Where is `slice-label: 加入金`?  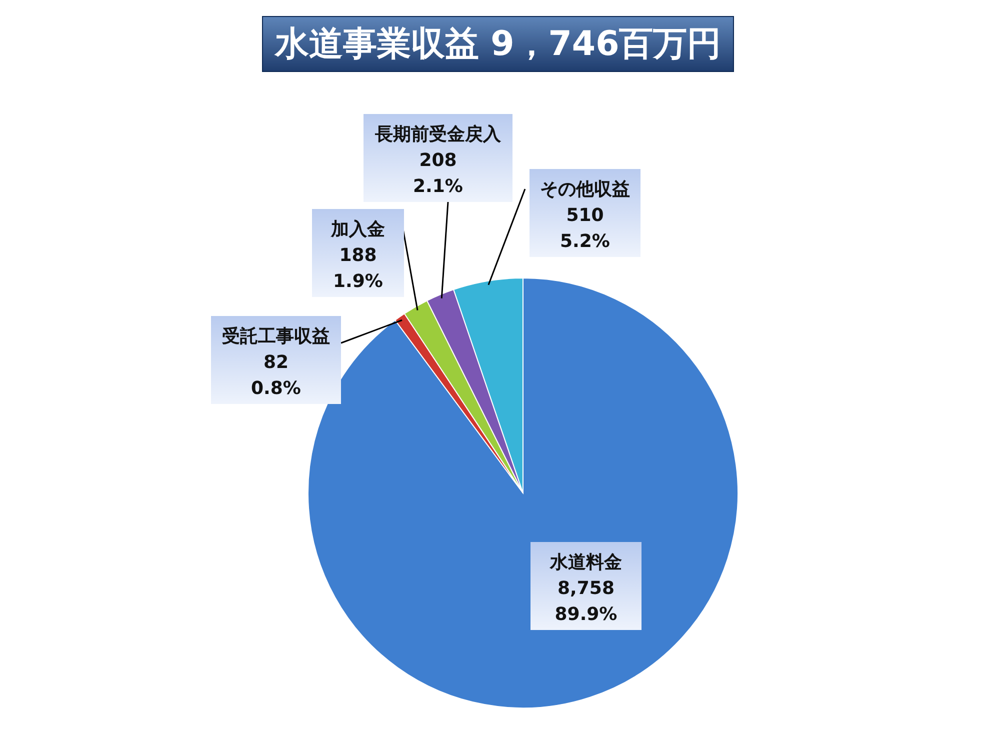
slice-label: 加入金 is located at coordinates (357, 229).